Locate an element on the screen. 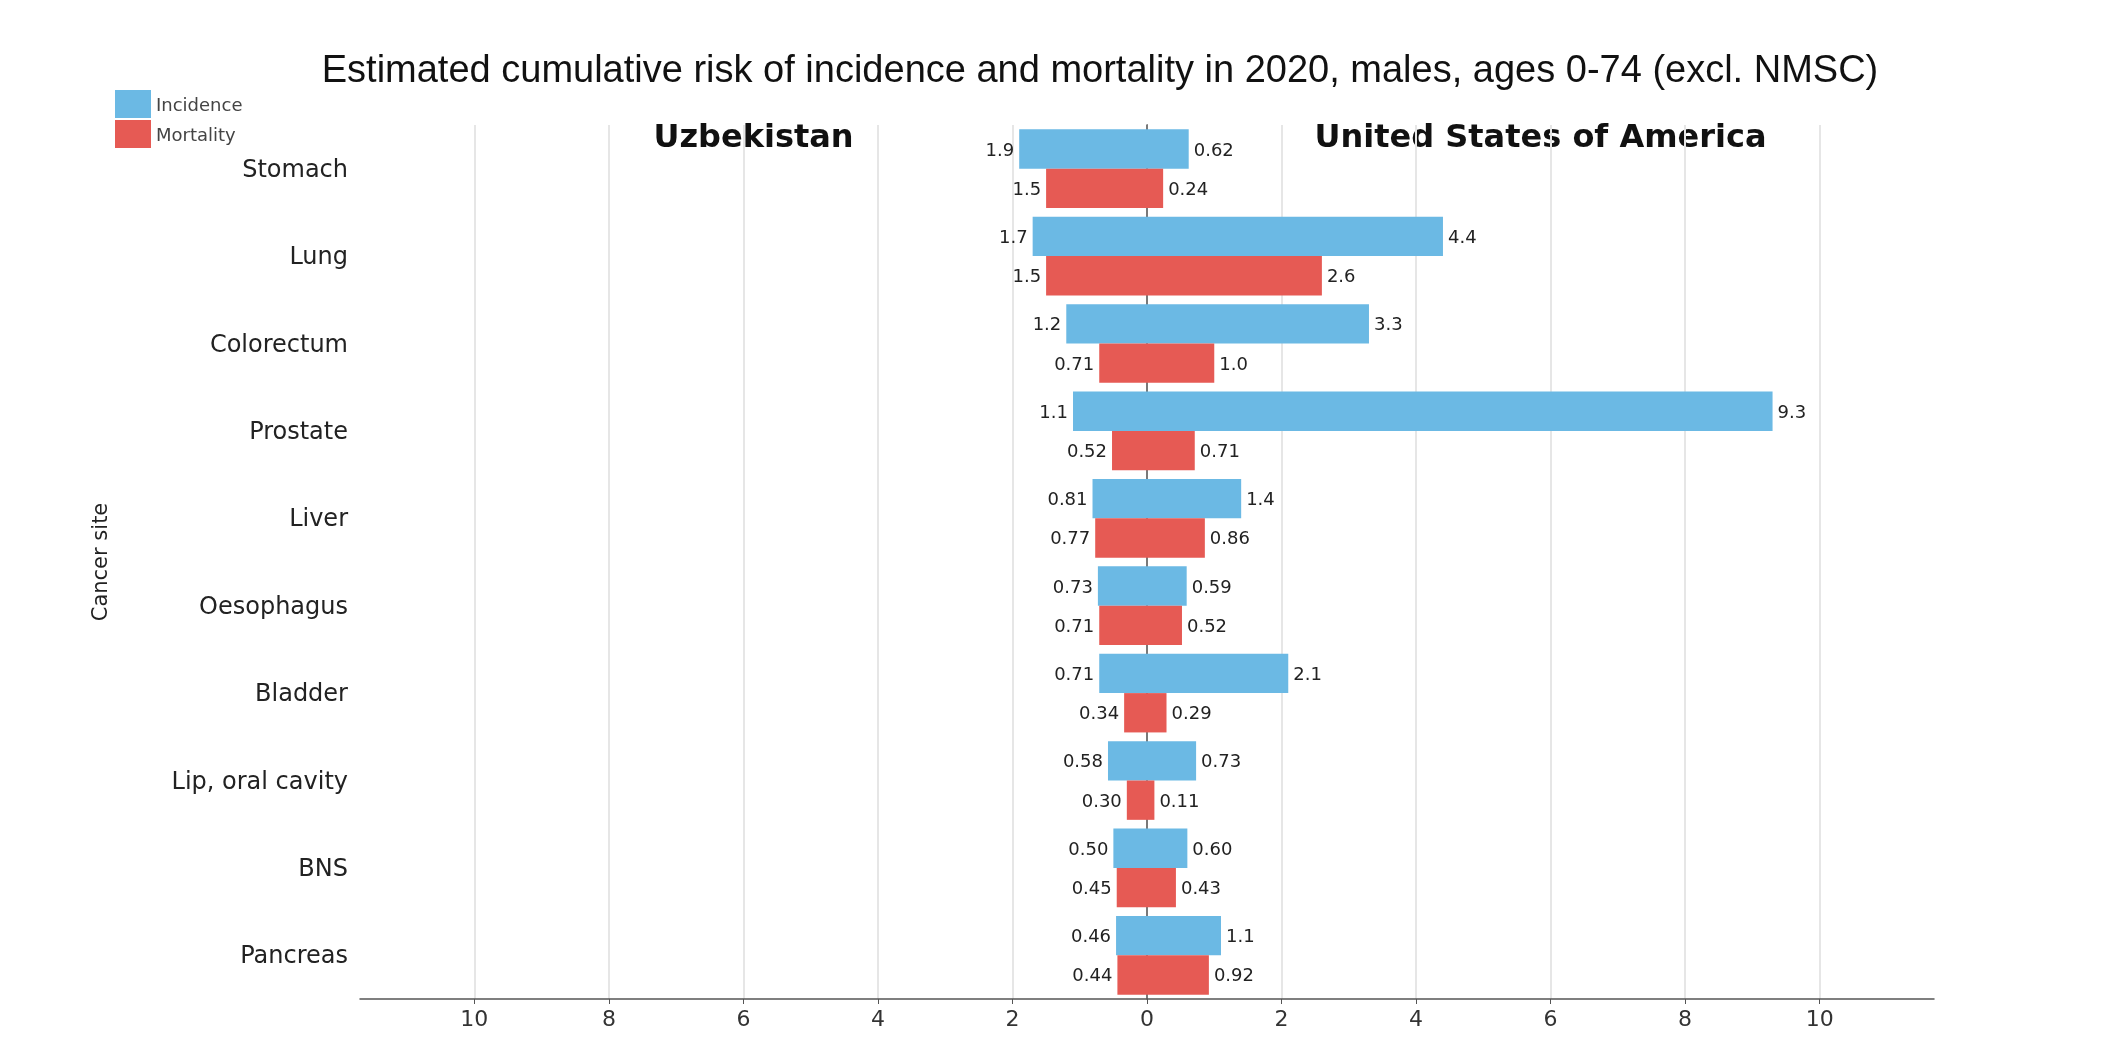 The width and height of the screenshot is (2104, 1059). data-label: 0.58 is located at coordinates (1082, 761).